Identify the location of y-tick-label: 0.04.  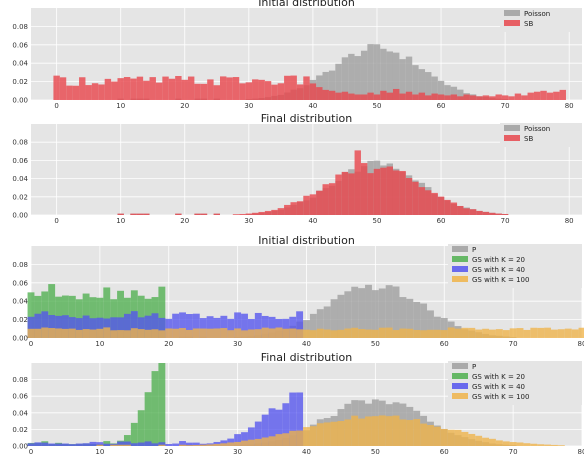
(20, 302).